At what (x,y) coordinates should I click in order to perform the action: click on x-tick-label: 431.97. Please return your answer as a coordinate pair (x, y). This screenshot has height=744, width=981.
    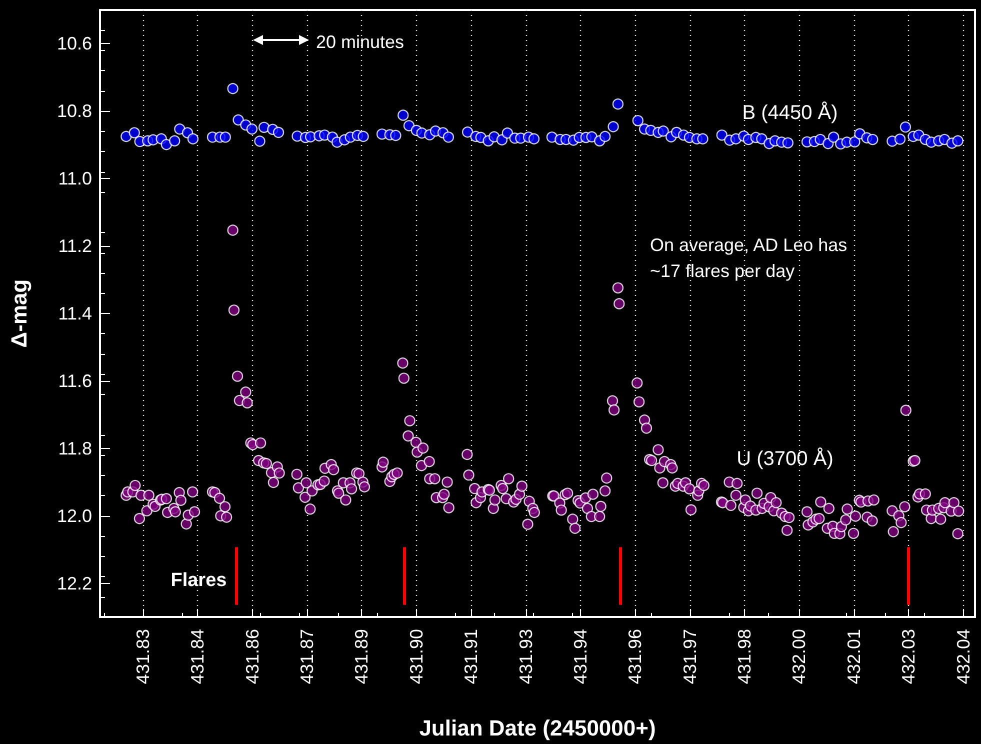
    Looking at the image, I should click on (690, 656).